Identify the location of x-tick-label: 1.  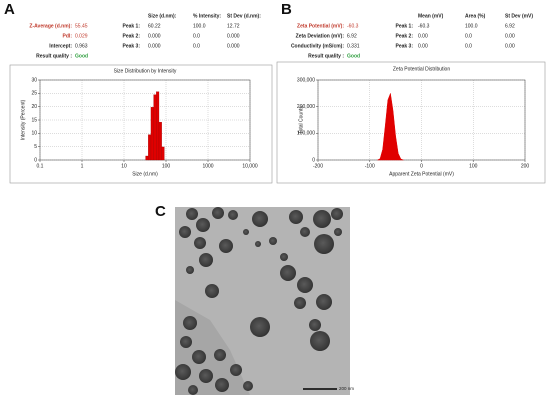
(82, 166).